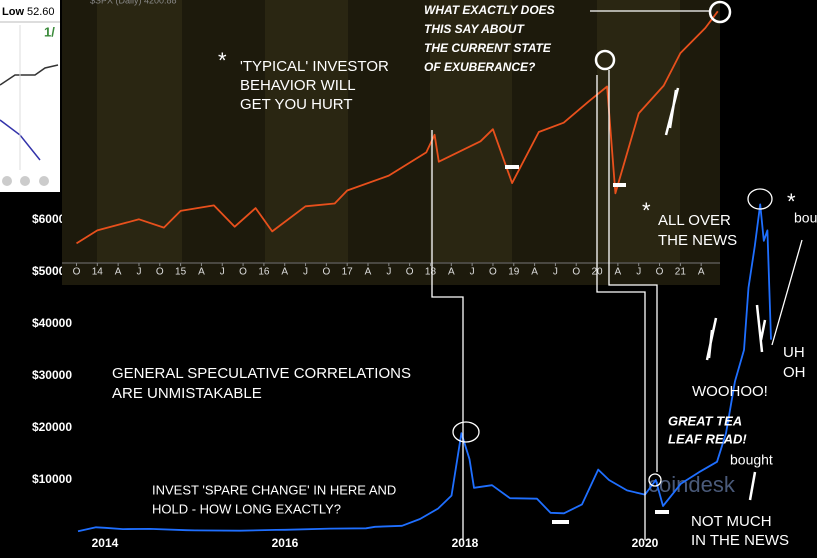 This screenshot has height=558, width=817. Describe the element at coordinates (740, 540) in the screenshot. I see `annotation: IN THE NEWS` at that location.